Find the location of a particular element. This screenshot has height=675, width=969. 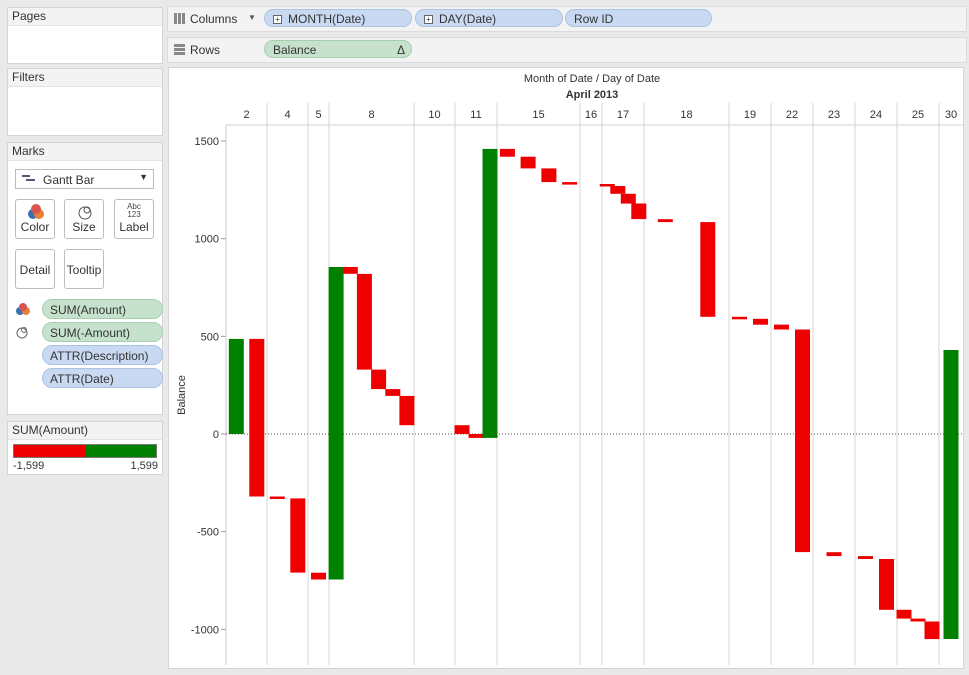

field-pill-sum-amount: SUM(Amount) is located at coordinates (102, 309).